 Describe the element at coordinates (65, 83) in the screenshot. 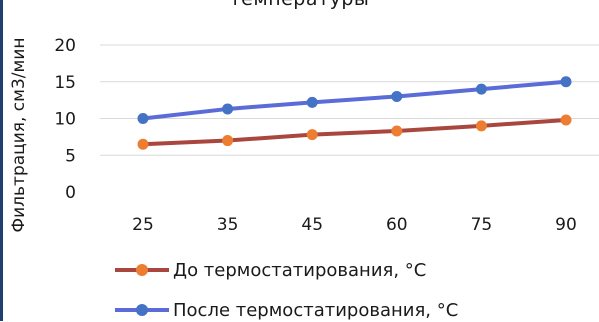

I see `y-tick-label: 15` at that location.